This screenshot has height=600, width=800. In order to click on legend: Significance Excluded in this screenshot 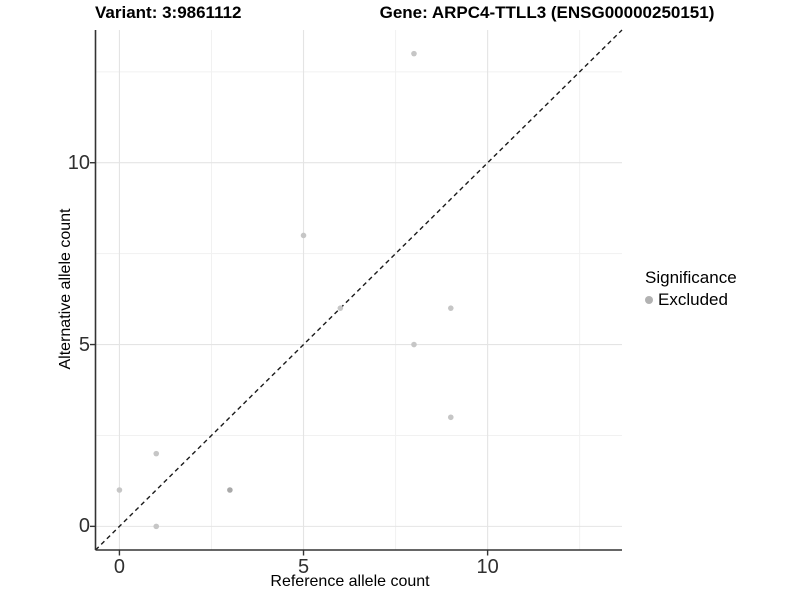, I will do `click(691, 289)`.